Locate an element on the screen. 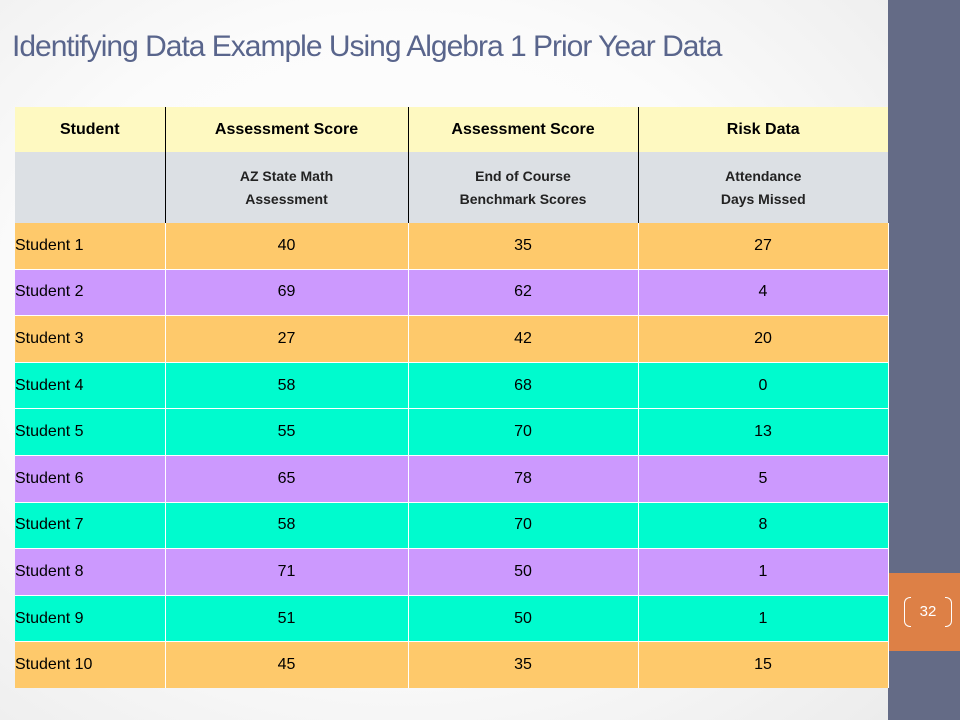 This screenshot has width=960, height=720. cell-student: Student 1 is located at coordinates (90, 246).